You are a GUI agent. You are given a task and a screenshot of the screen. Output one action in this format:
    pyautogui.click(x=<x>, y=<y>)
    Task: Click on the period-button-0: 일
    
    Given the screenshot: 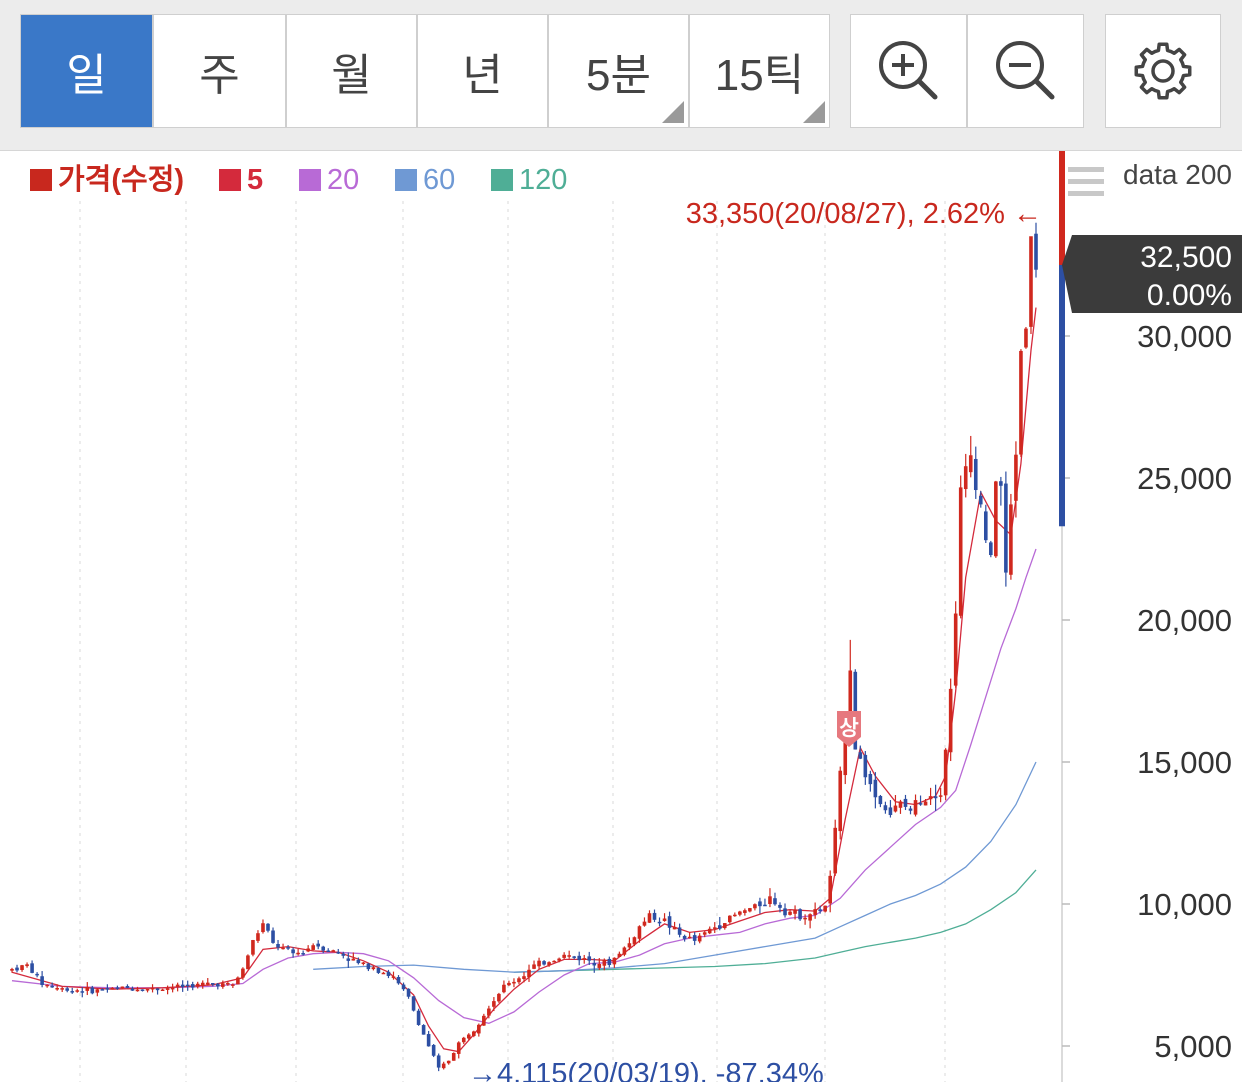 What is the action you would take?
    pyautogui.click(x=86, y=71)
    